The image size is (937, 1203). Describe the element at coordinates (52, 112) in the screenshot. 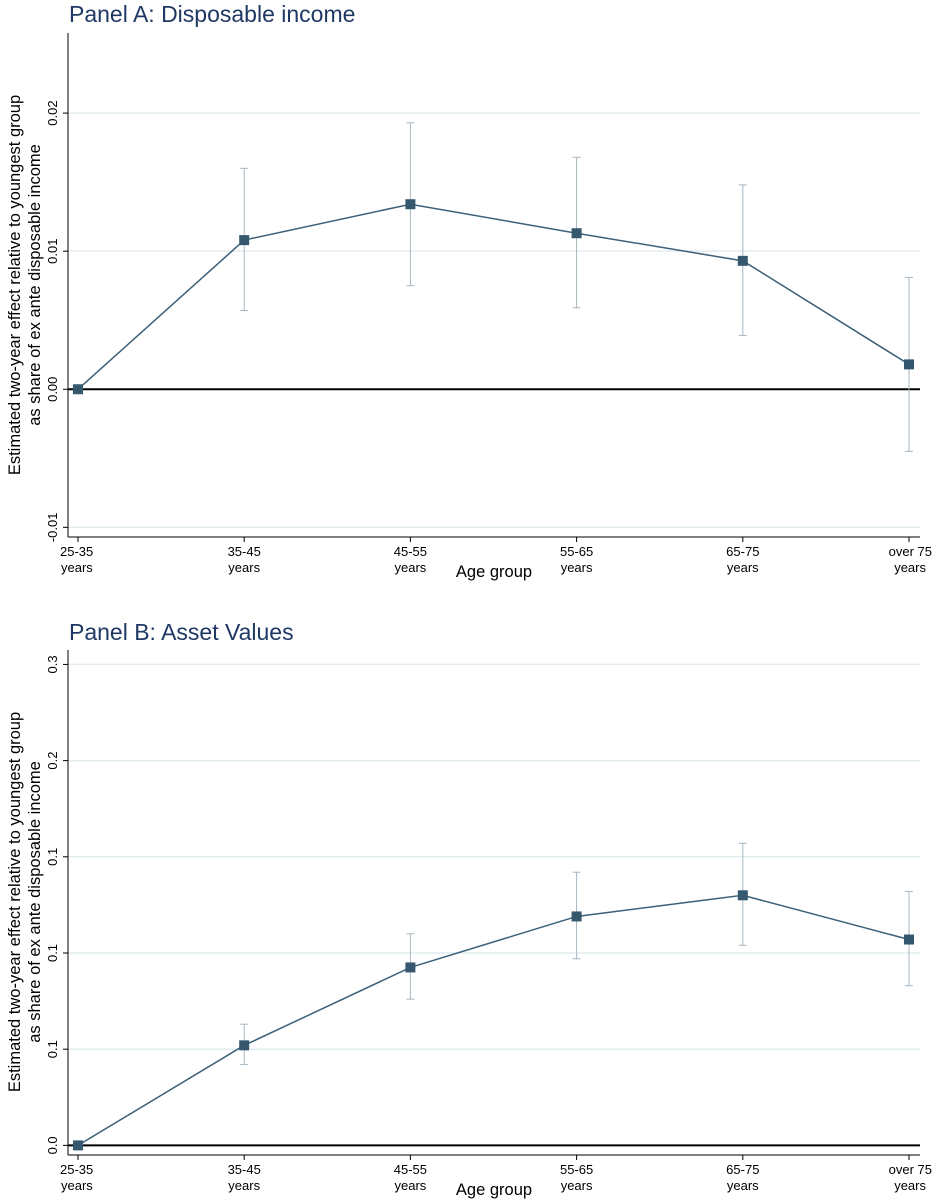

I see `y-tick-label: 0.02` at that location.